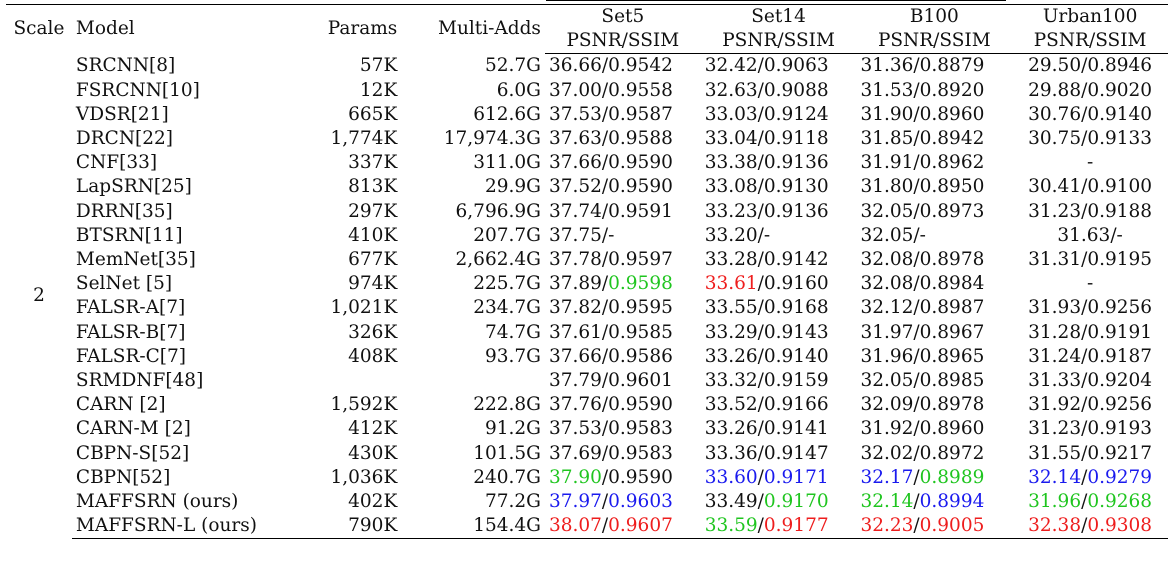  What do you see at coordinates (125, 66) in the screenshot?
I see `model-name: SRCNN[8]` at bounding box center [125, 66].